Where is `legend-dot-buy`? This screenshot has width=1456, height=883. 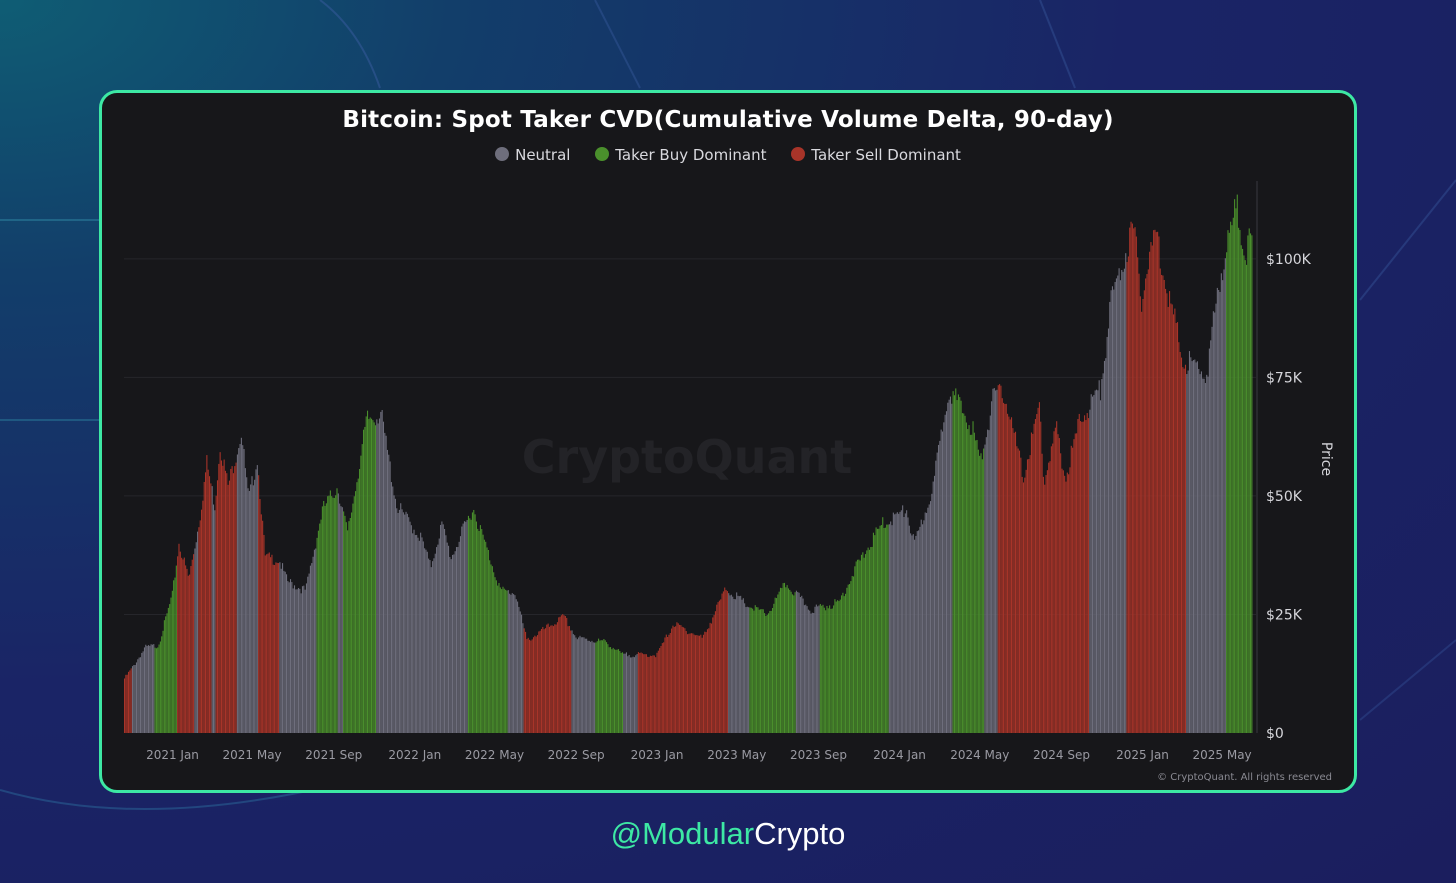
legend-dot-buy is located at coordinates (602, 154).